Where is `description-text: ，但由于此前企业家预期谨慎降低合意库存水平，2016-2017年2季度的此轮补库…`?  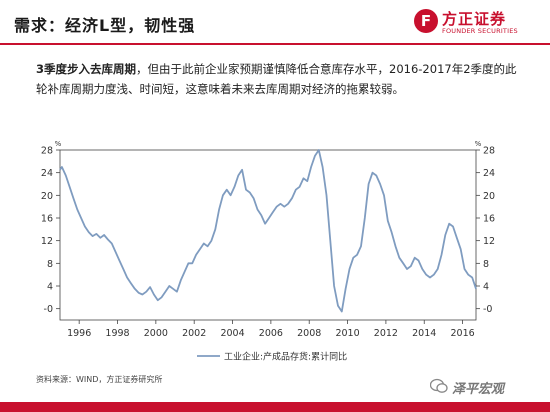
description-text: ，但由于此前企业家预期谨慎降低合意库存水平，2016-2017年2季度的此轮补库… is located at coordinates (276, 79).